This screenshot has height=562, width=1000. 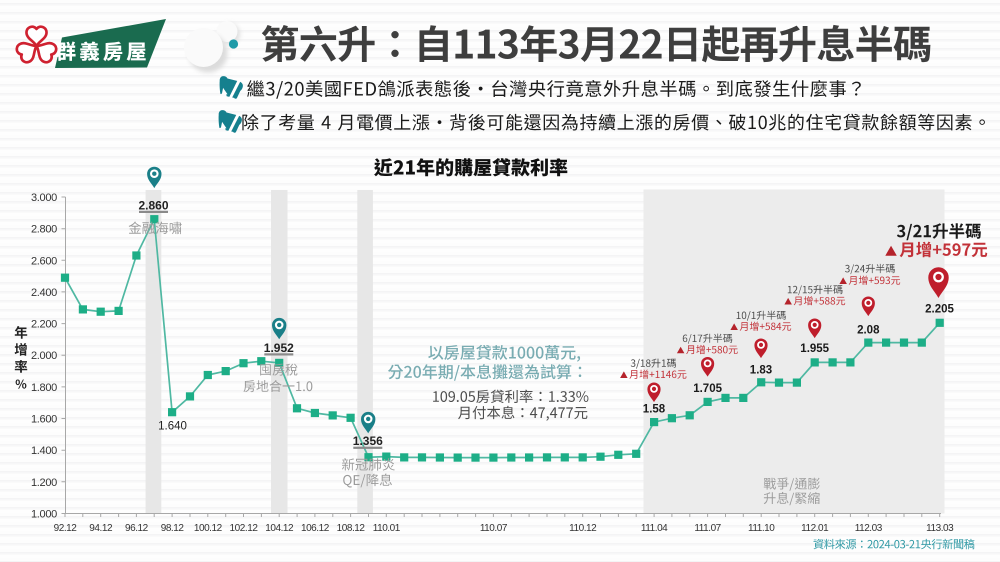 I want to click on svg-text: 1.200, so click(x=44, y=483).